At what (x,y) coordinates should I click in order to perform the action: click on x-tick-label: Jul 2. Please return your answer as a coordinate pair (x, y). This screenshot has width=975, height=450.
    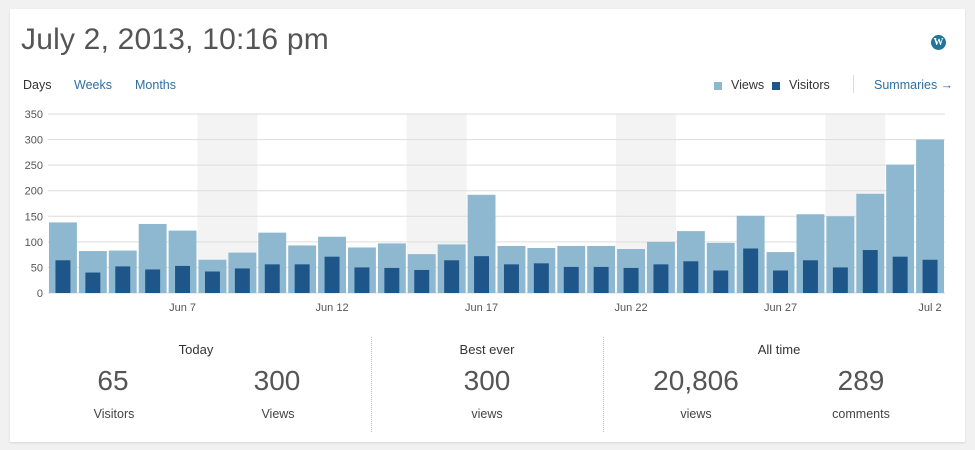
    Looking at the image, I should click on (929, 308).